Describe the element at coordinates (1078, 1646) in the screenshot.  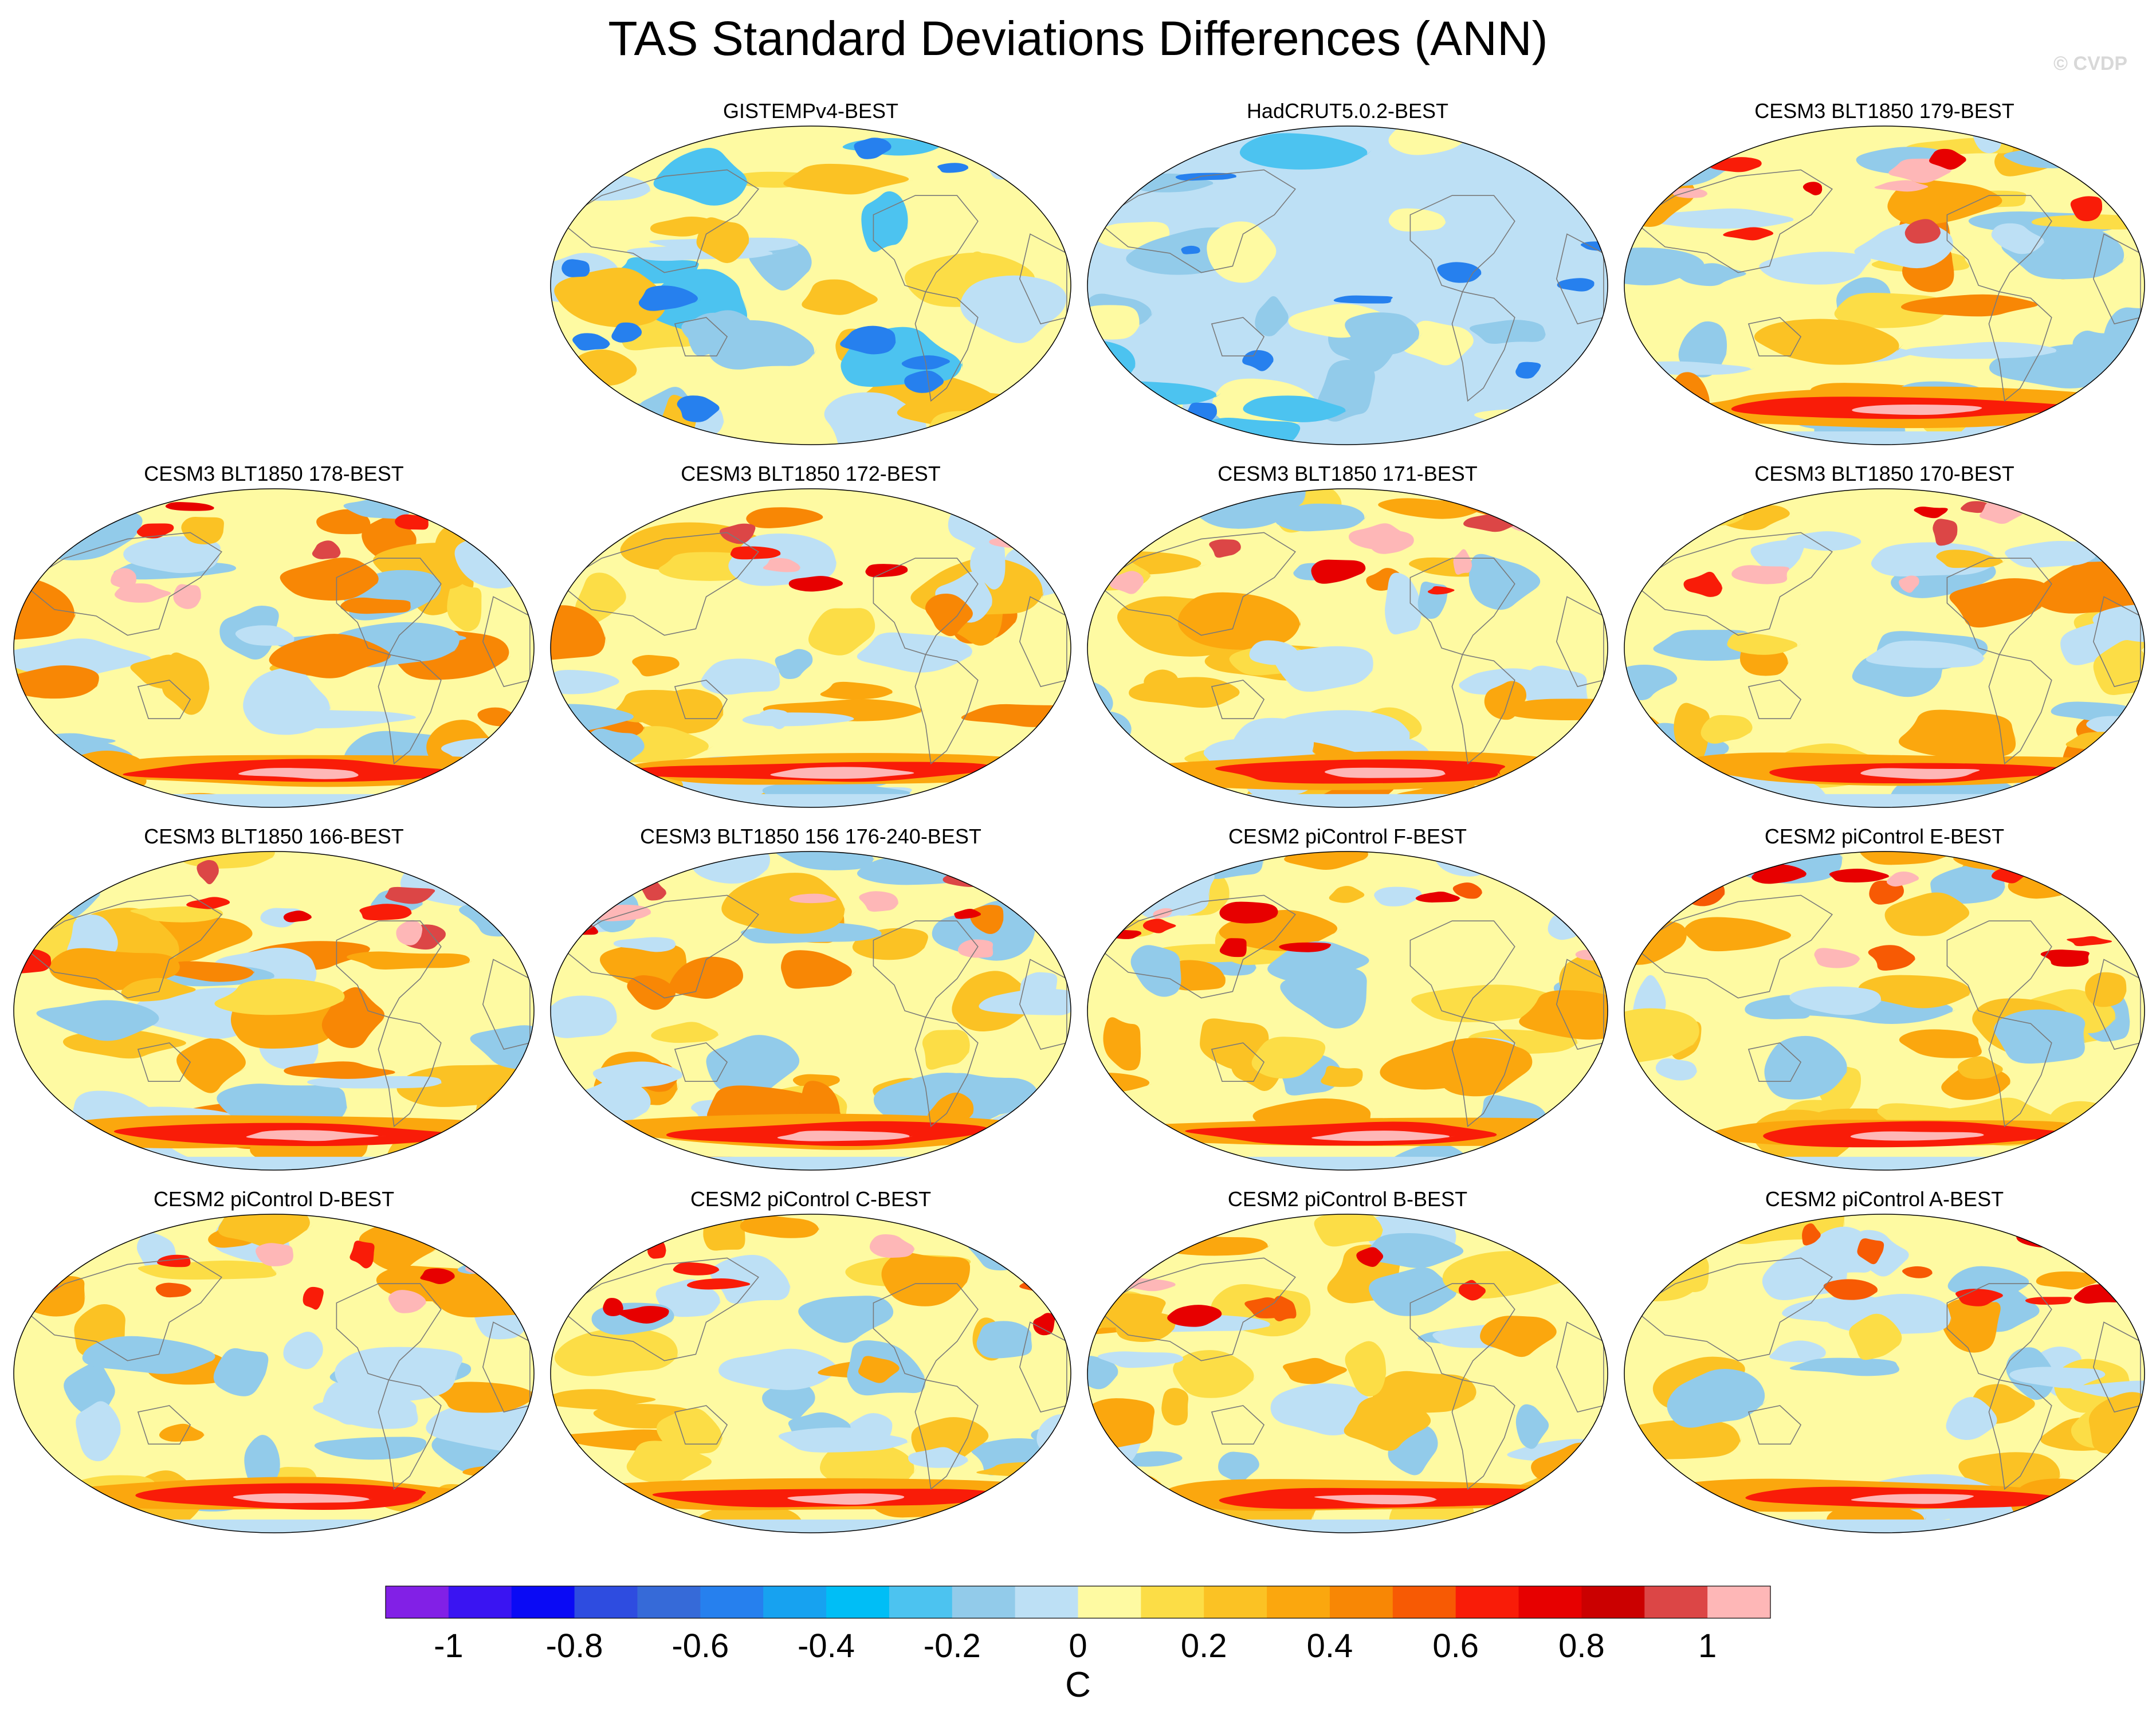
I see `colorbar-tick-label: 0` at that location.